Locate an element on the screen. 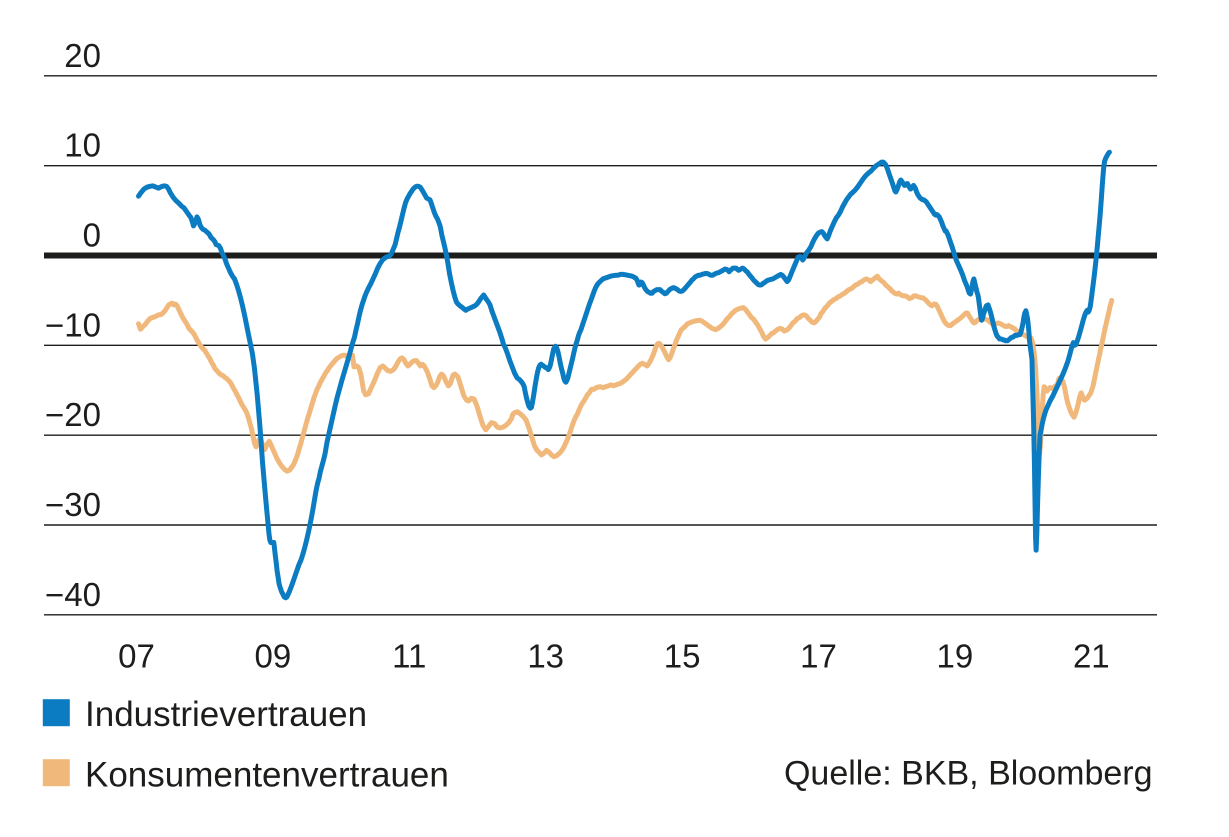  svg-text: 0 is located at coordinates (92, 235).